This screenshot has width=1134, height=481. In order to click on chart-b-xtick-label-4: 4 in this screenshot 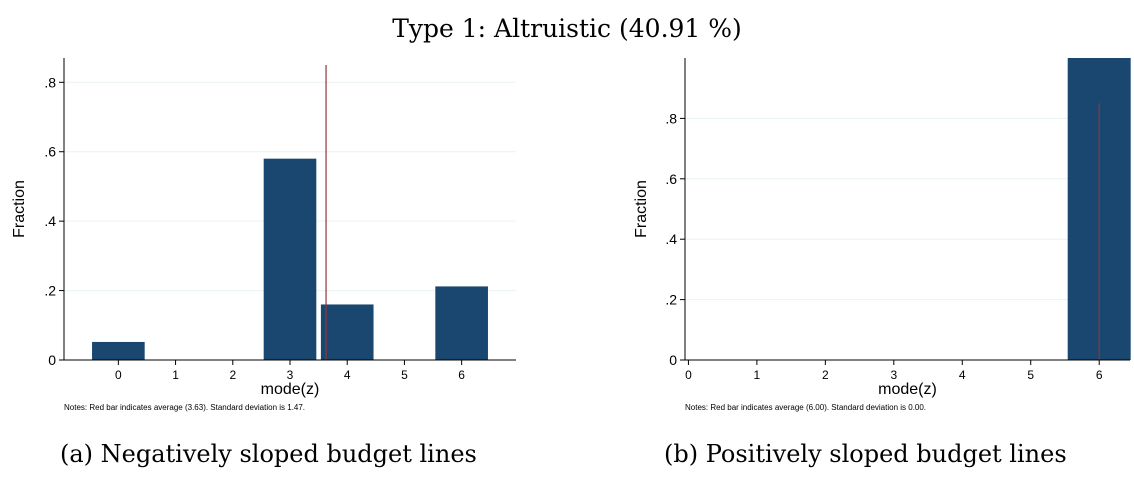, I will do `click(962, 375)`.